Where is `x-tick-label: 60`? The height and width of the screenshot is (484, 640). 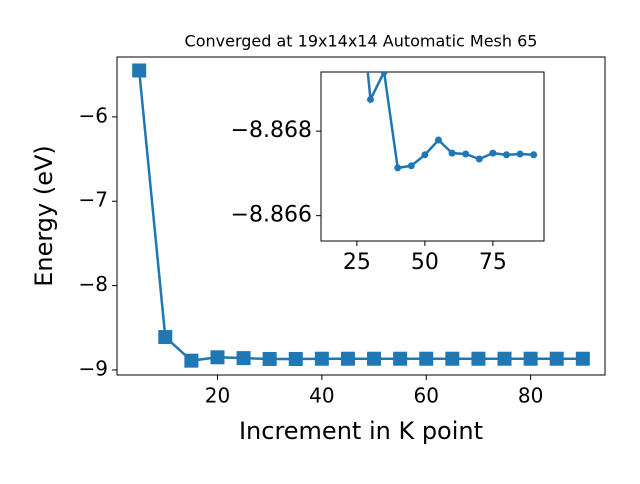 x-tick-label: 60 is located at coordinates (426, 396).